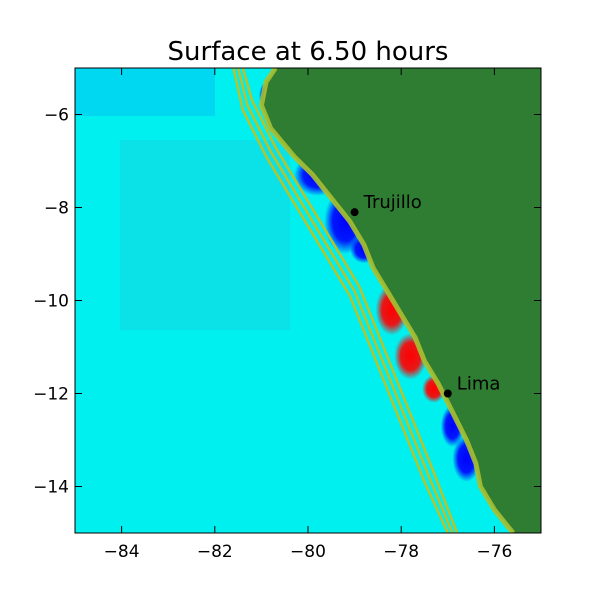  I want to click on y-tick-label: −8, so click(56, 209).